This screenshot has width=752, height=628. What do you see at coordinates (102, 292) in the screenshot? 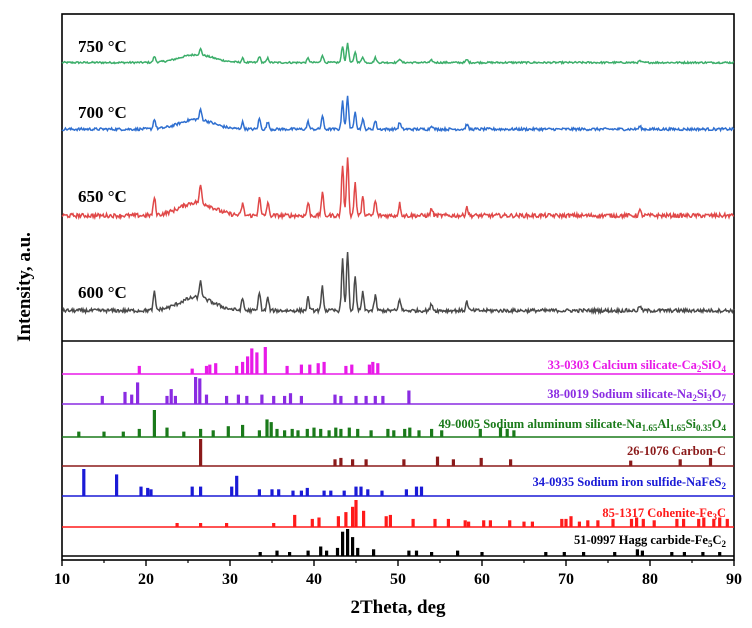
I see `series-label: 600 °C` at bounding box center [102, 292].